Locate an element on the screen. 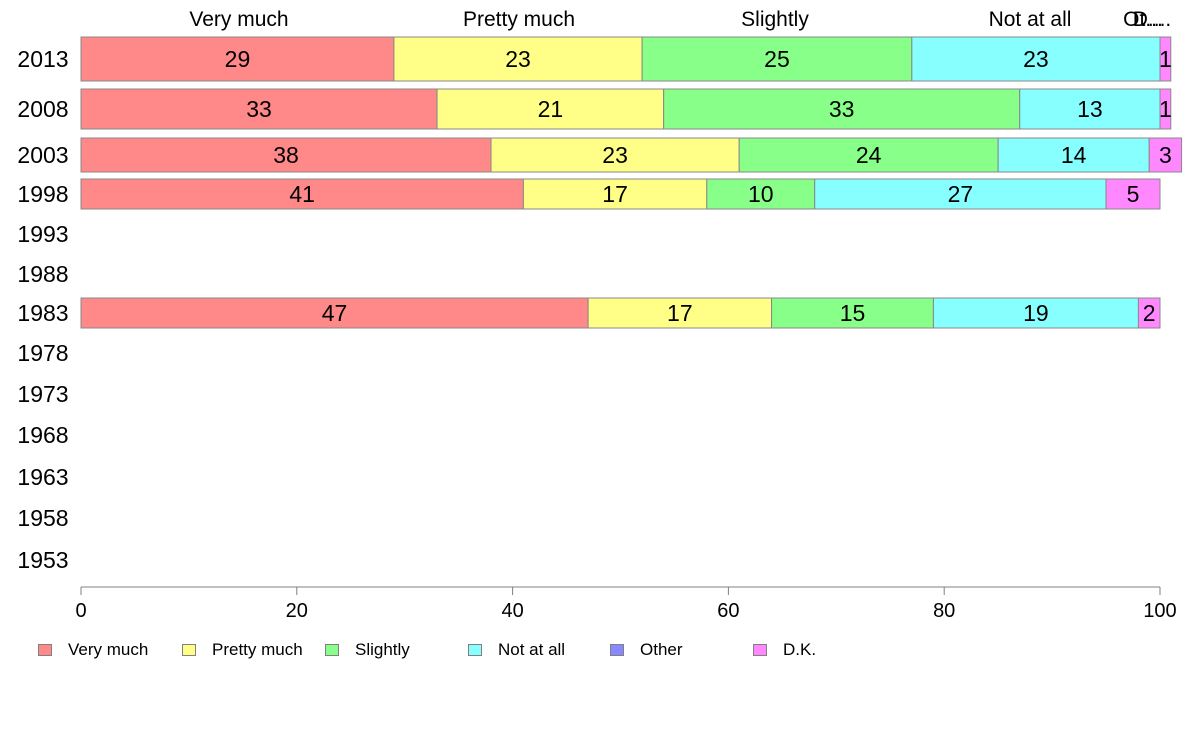 The width and height of the screenshot is (1188, 736). data-label: 19 is located at coordinates (1036, 313).